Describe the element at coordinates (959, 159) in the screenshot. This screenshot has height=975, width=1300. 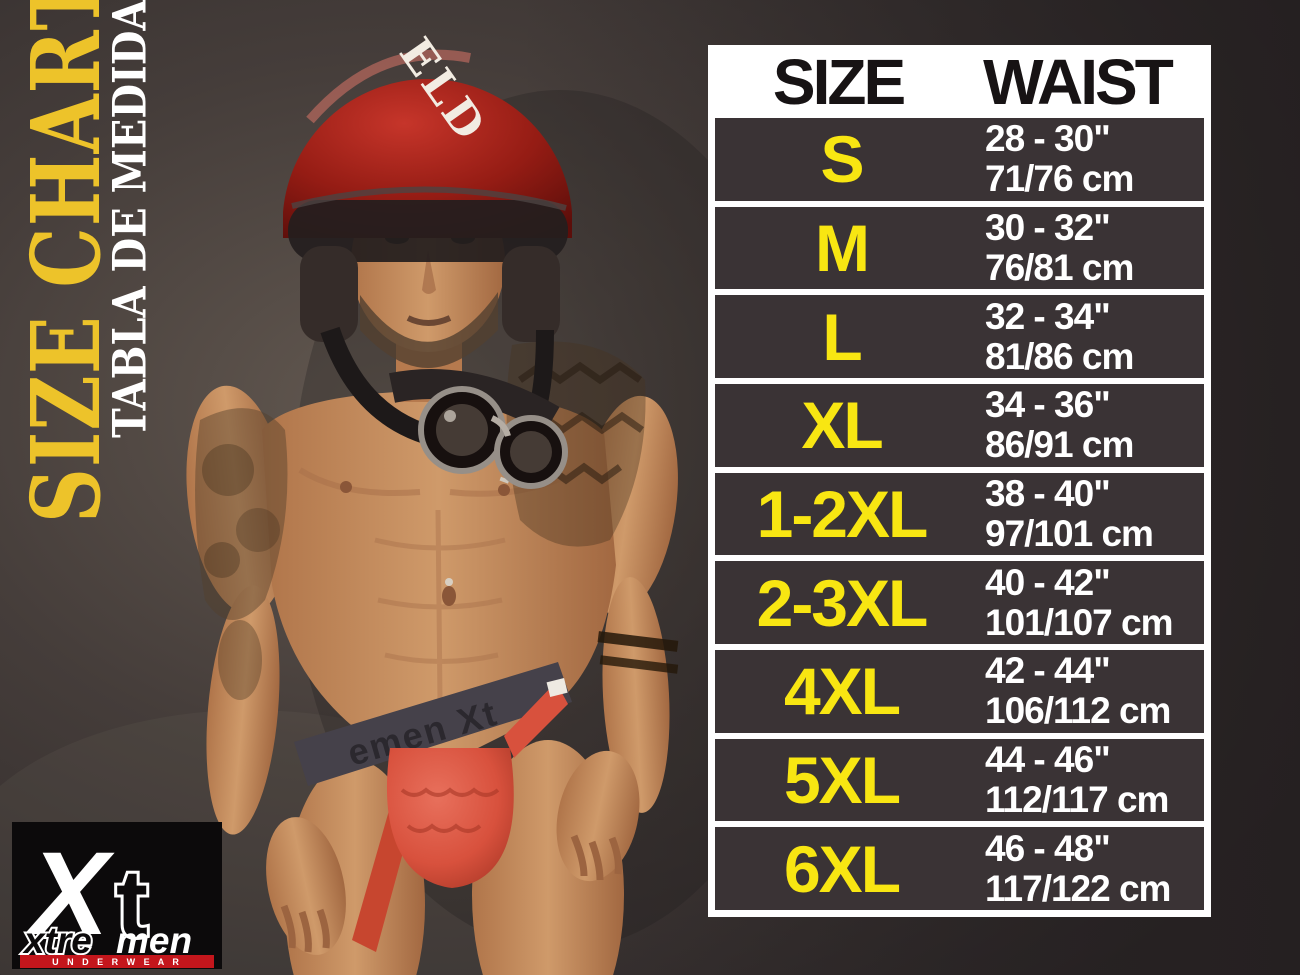
I see `table-row: S 28 - 30" 71/76 cm` at that location.